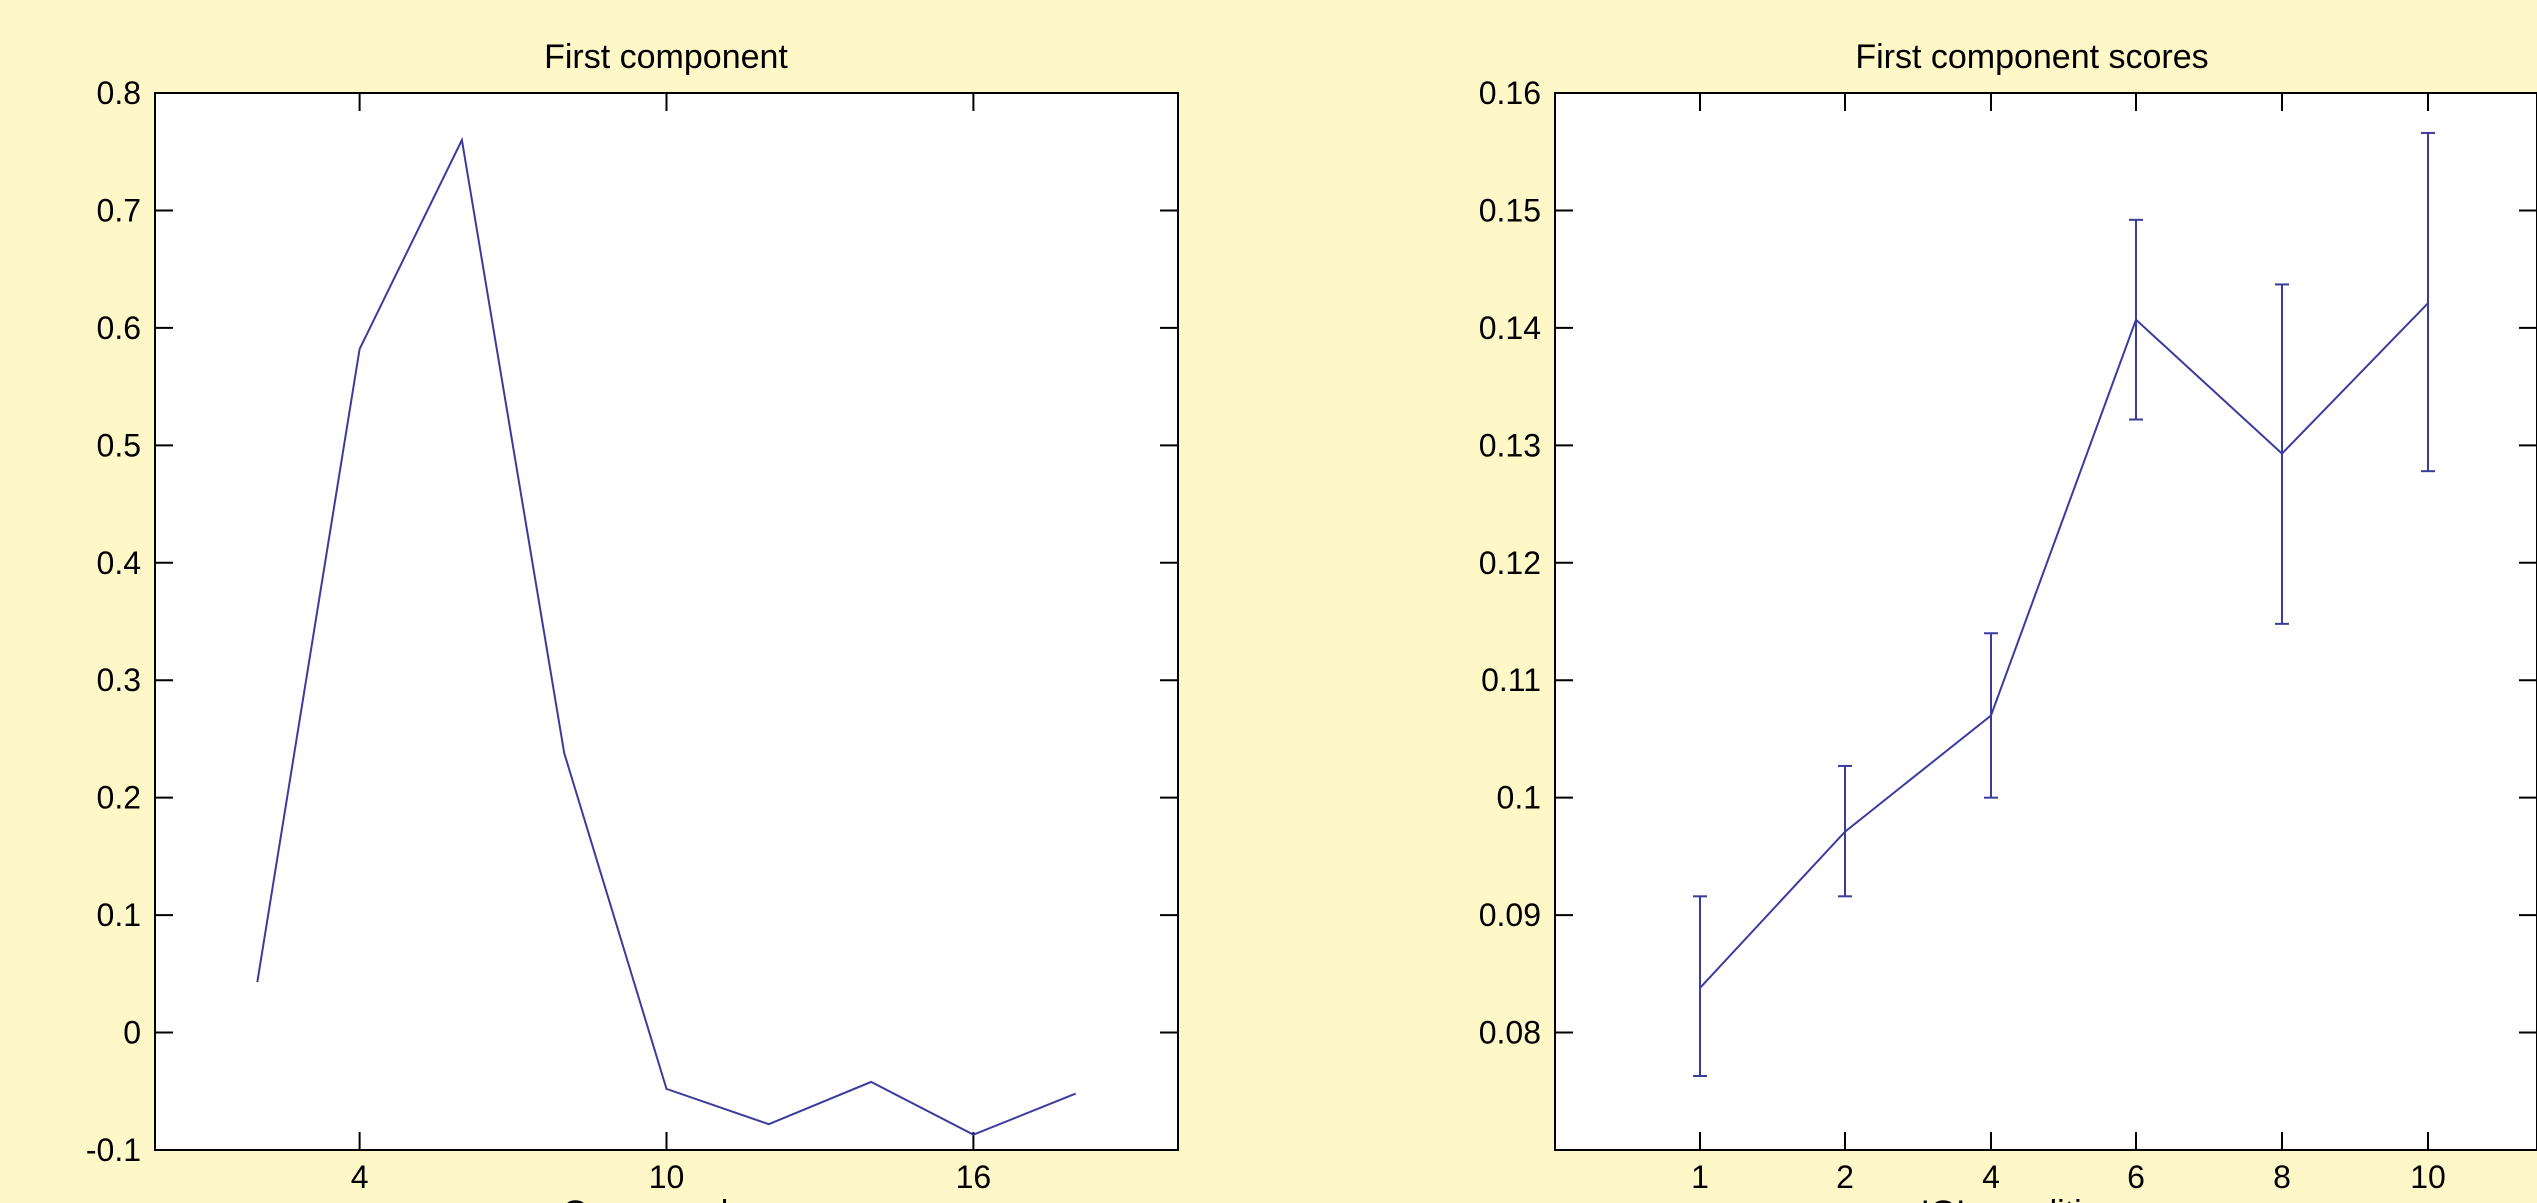 The height and width of the screenshot is (1203, 2537). What do you see at coordinates (1510, 210) in the screenshot?
I see `y-tick-label: 0.15` at bounding box center [1510, 210].